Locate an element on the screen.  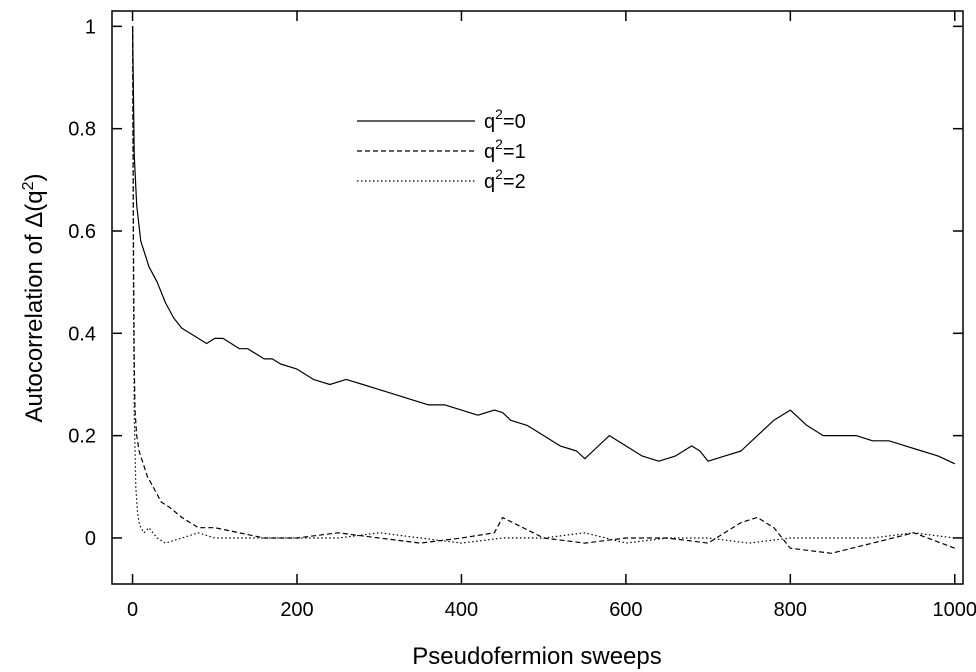
y-tick-label: 0.4 is located at coordinates (82, 334).